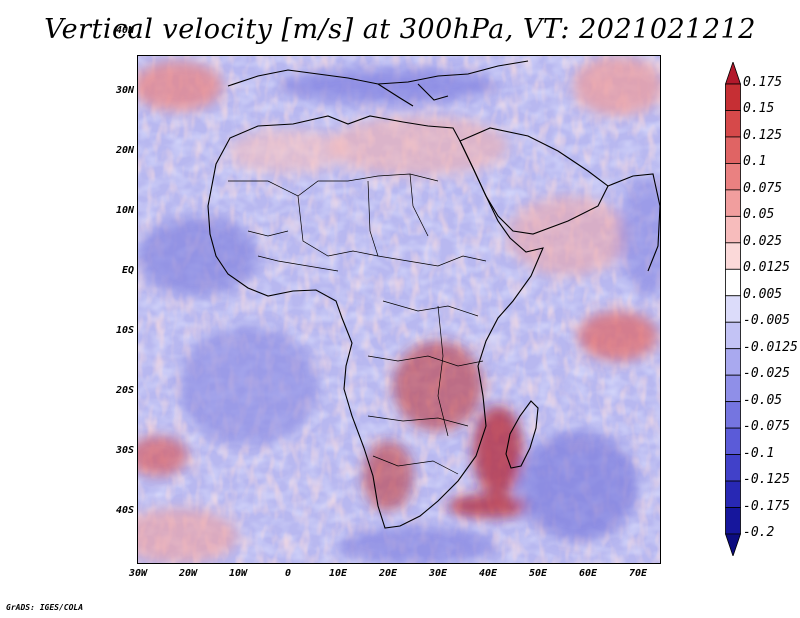 This screenshot has width=800, height=618. I want to click on lon-tick-0: 0, so click(288, 573).